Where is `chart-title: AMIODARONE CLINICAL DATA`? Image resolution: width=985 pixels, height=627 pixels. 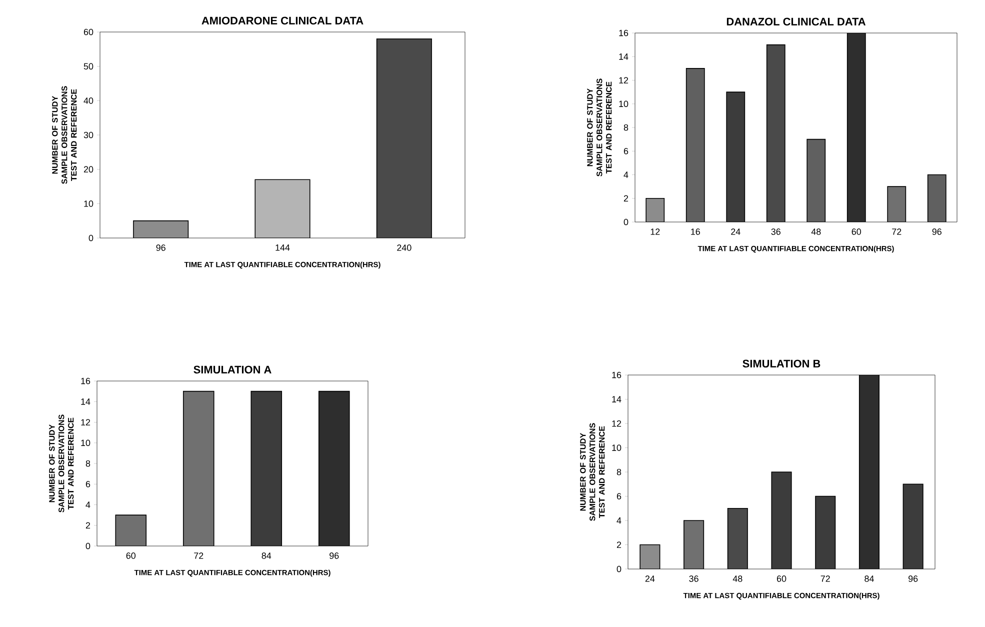
chart-title: AMIODARONE CLINICAL DATA is located at coordinates (283, 20).